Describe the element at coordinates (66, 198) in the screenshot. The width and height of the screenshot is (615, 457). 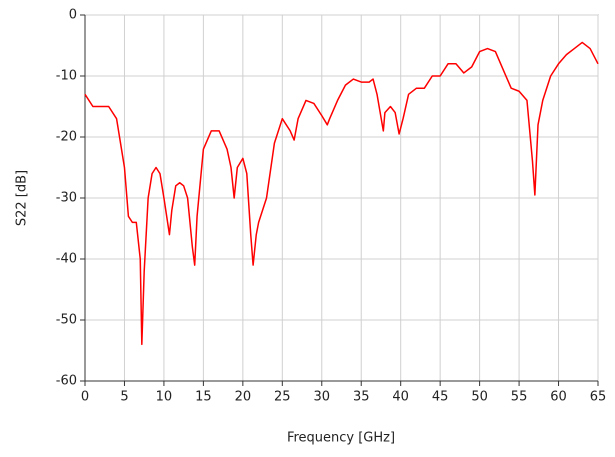
I see `y-tick-label: -30` at that location.